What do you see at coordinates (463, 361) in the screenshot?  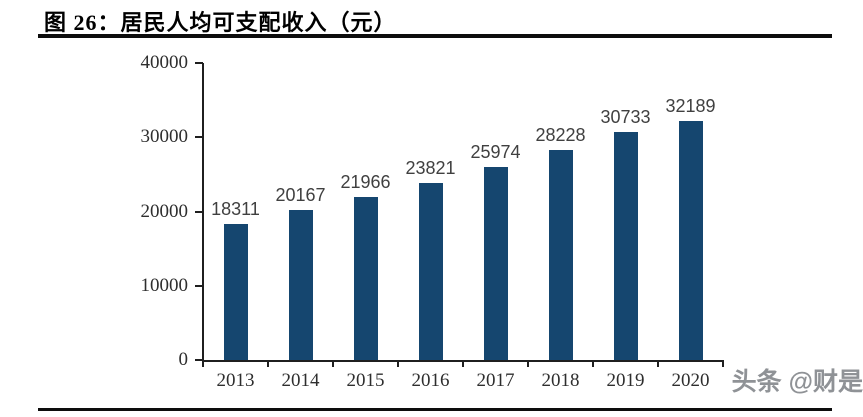 I see `x-axis-line` at bounding box center [463, 361].